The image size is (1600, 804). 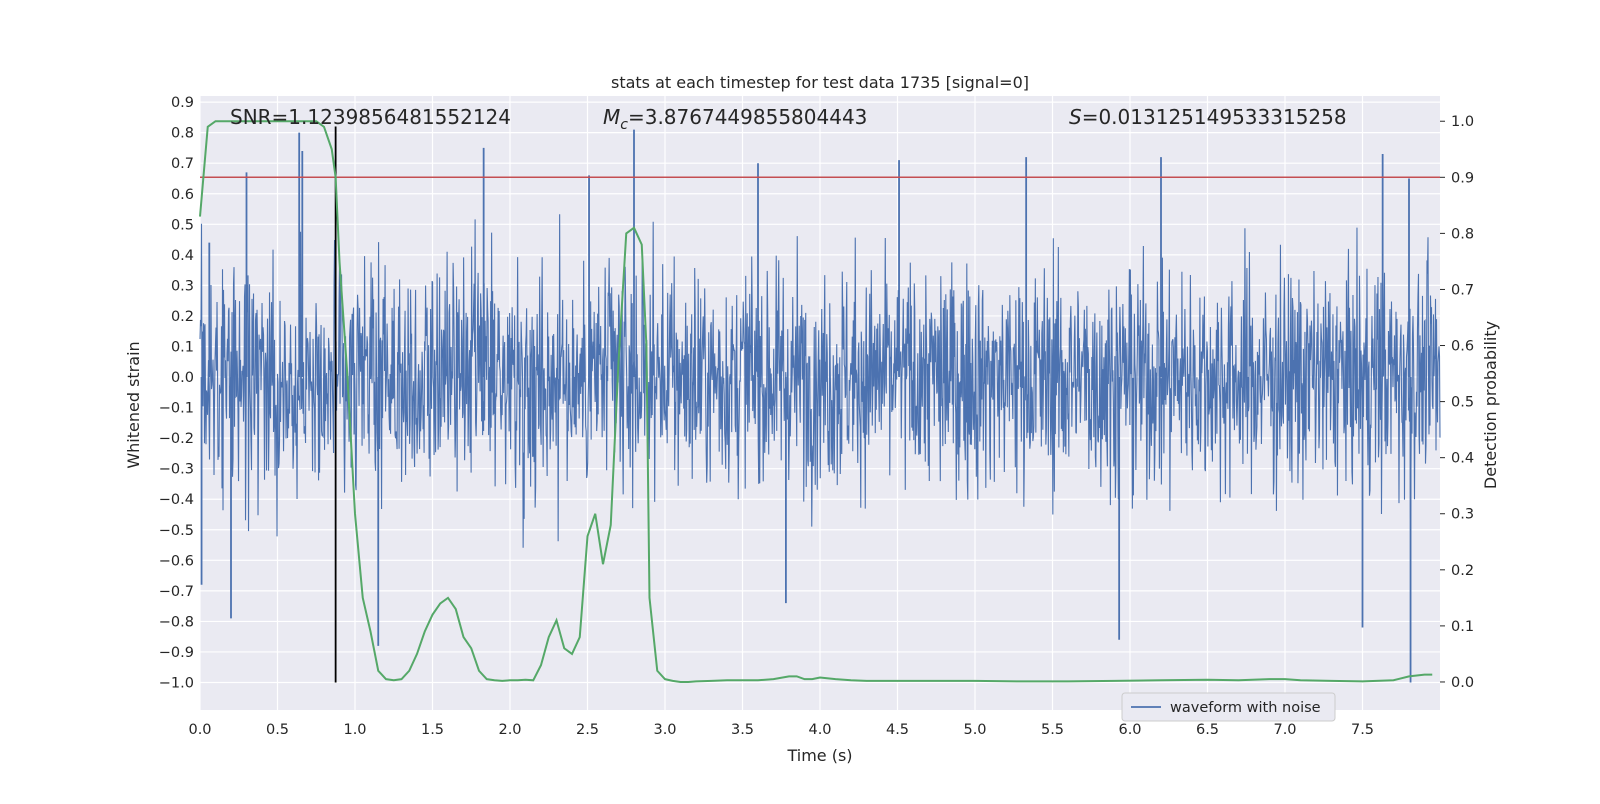 I want to click on x-tick-label: 3.0, so click(x=664, y=730).